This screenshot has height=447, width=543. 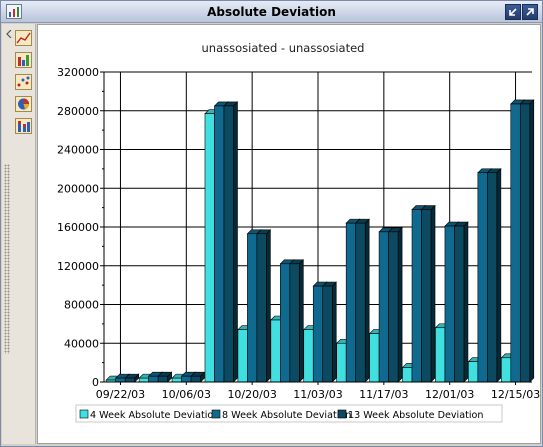 What do you see at coordinates (186, 394) in the screenshot?
I see `x-tick-label: 10/06/03` at bounding box center [186, 394].